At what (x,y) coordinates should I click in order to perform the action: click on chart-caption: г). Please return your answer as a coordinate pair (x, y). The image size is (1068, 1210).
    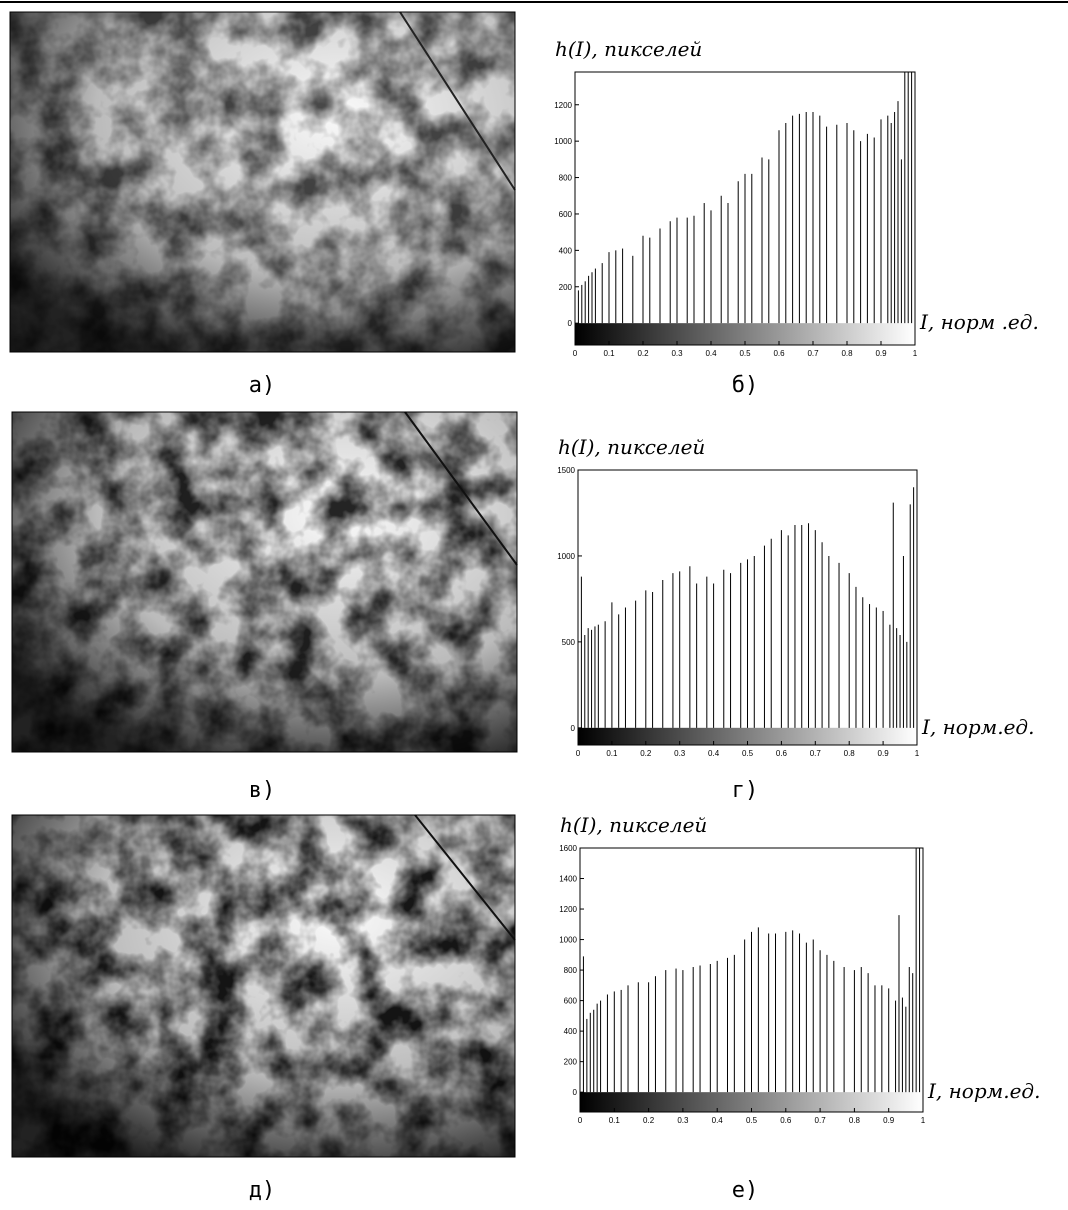
    Looking at the image, I should click on (745, 790).